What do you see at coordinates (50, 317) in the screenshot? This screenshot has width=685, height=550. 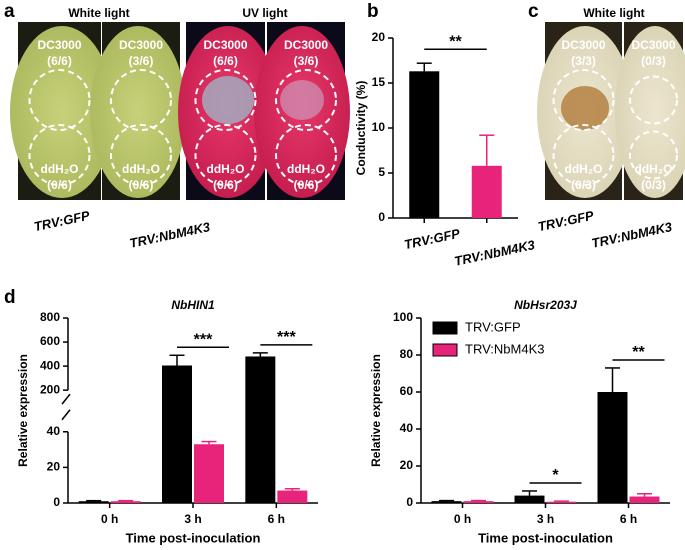 I see `y-tick-label: 800` at bounding box center [50, 317].